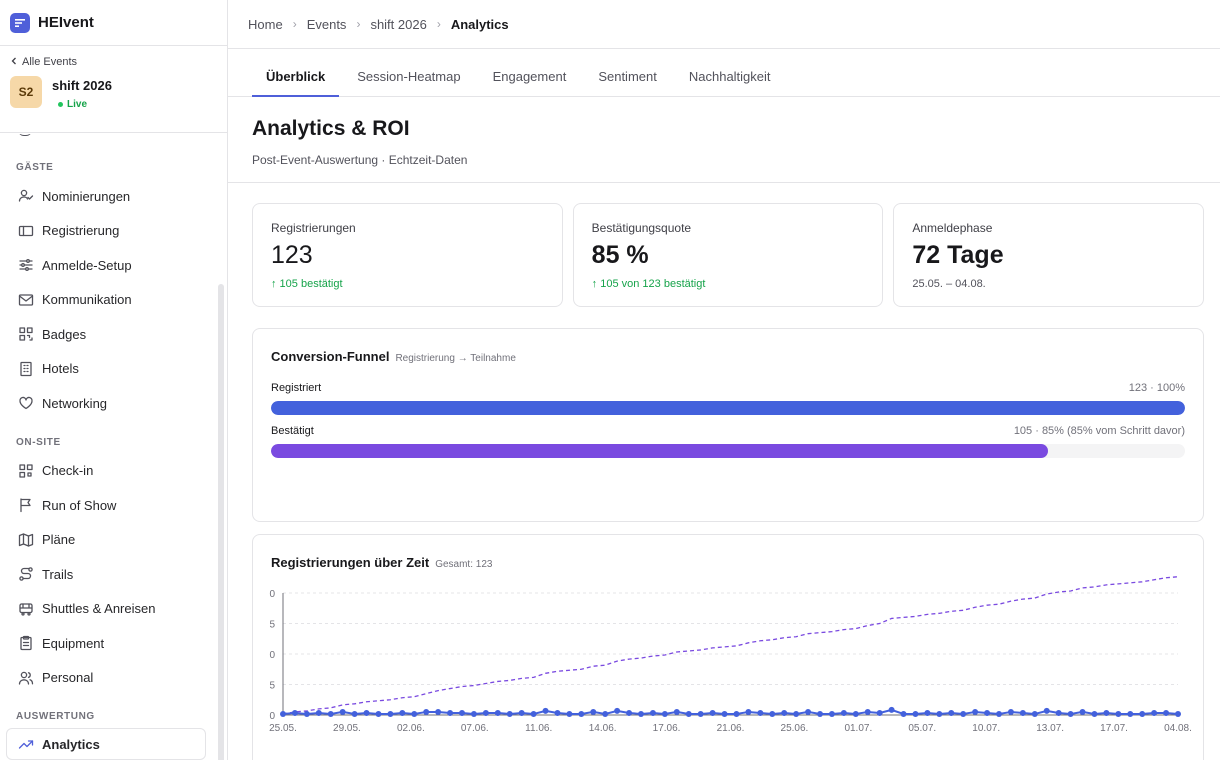 The image size is (1220, 760). What do you see at coordinates (113, 89) in the screenshot?
I see `event-selector: Alle Events S2 shift 2026 Live` at bounding box center [113, 89].